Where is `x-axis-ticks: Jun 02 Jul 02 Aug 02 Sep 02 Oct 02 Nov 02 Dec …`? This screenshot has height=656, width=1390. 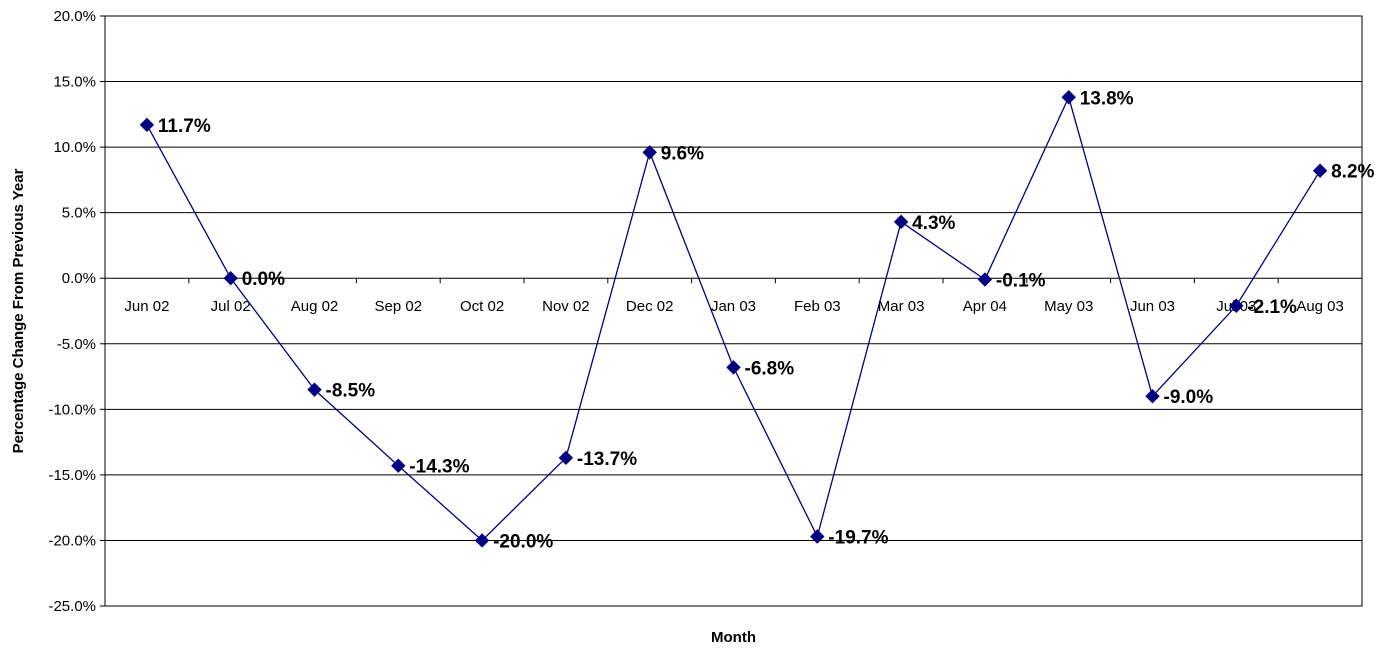 x-axis-ticks: Jun 02 Jul 02 Aug 02 Sep 02 Oct 02 Nov 02 Dec … is located at coordinates (733, 296).